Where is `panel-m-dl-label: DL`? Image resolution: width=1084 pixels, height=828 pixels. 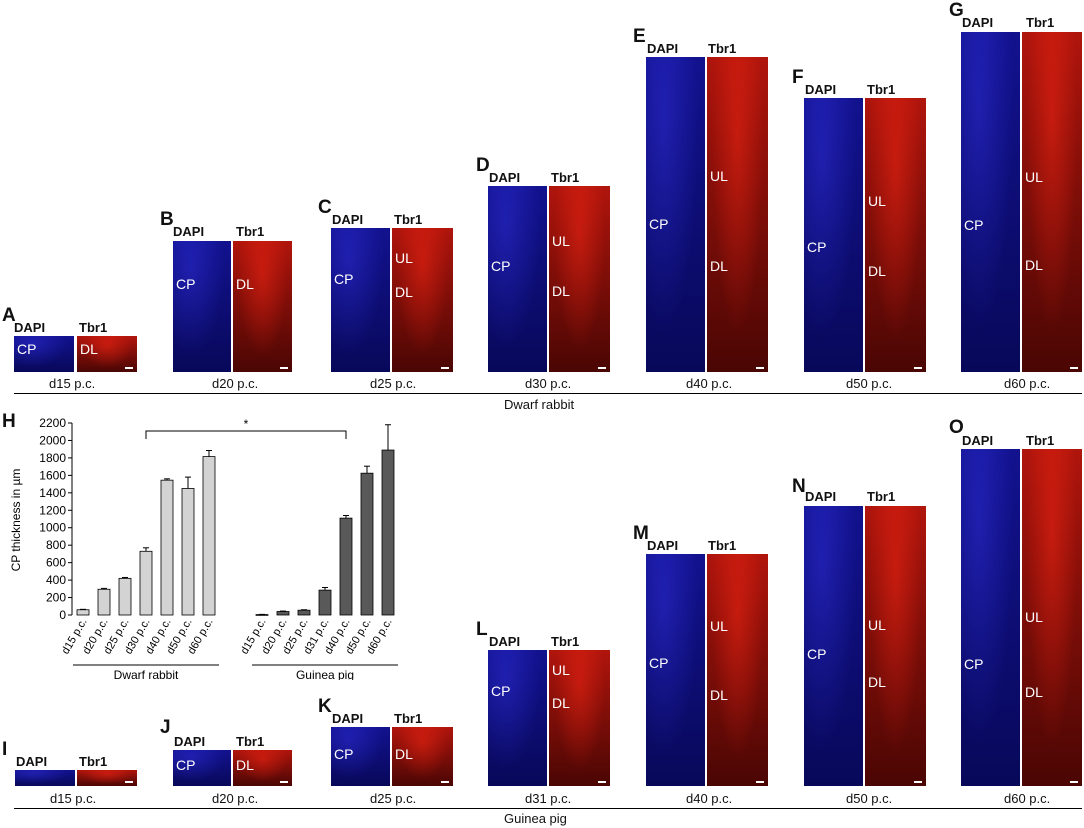 panel-m-dl-label: DL is located at coordinates (719, 695).